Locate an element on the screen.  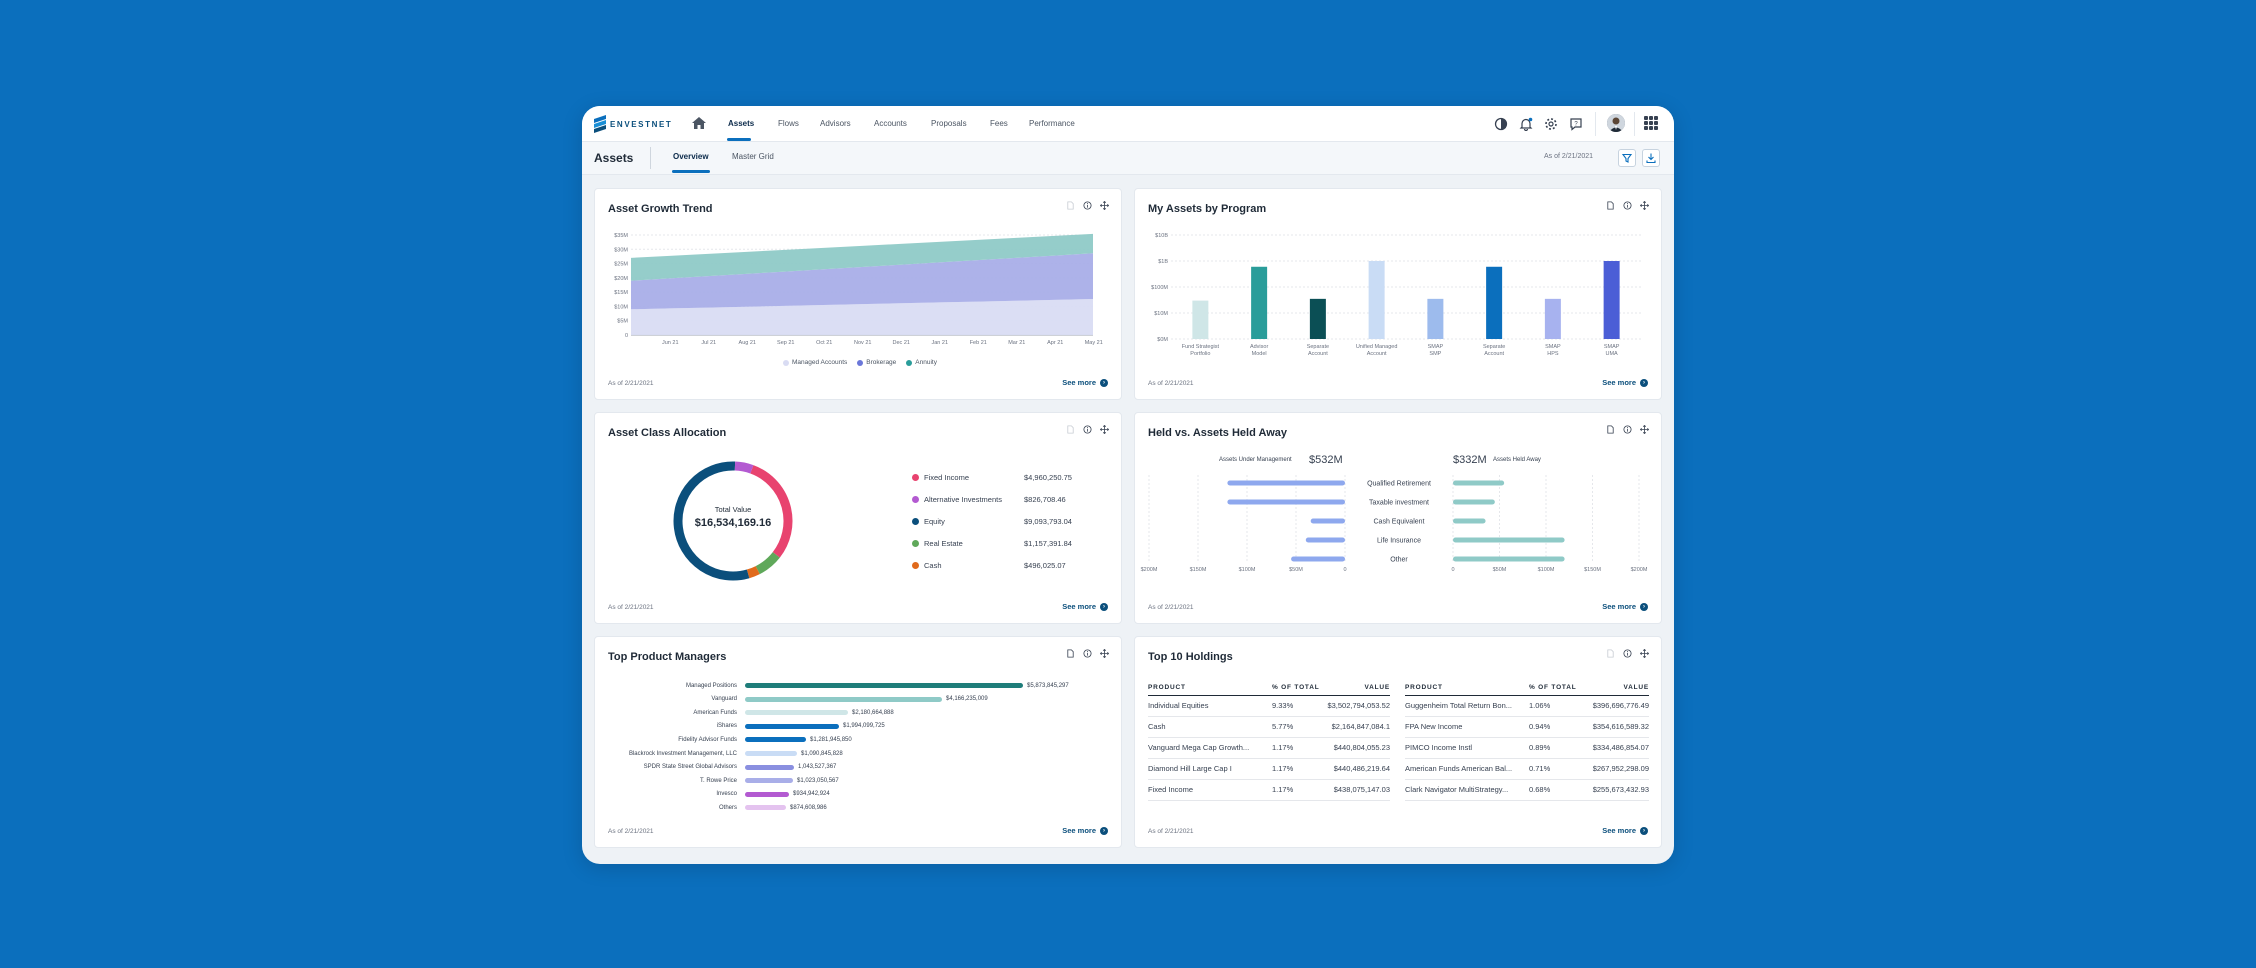
y-tick-label: $0M is located at coordinates (1162, 340).